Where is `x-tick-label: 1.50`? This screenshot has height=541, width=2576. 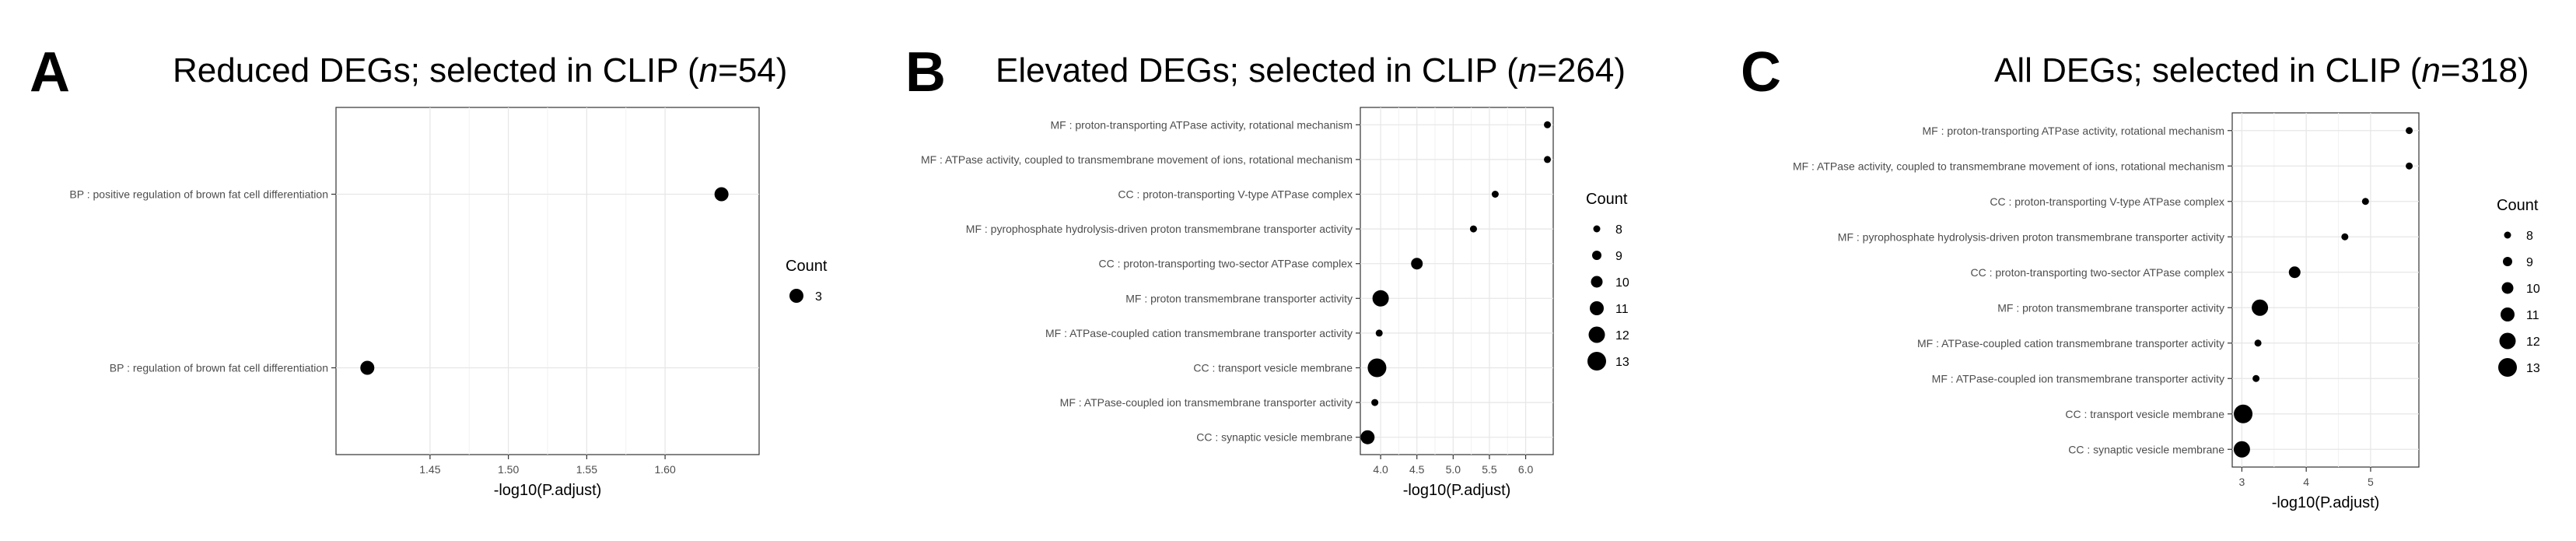 x-tick-label: 1.50 is located at coordinates (509, 469).